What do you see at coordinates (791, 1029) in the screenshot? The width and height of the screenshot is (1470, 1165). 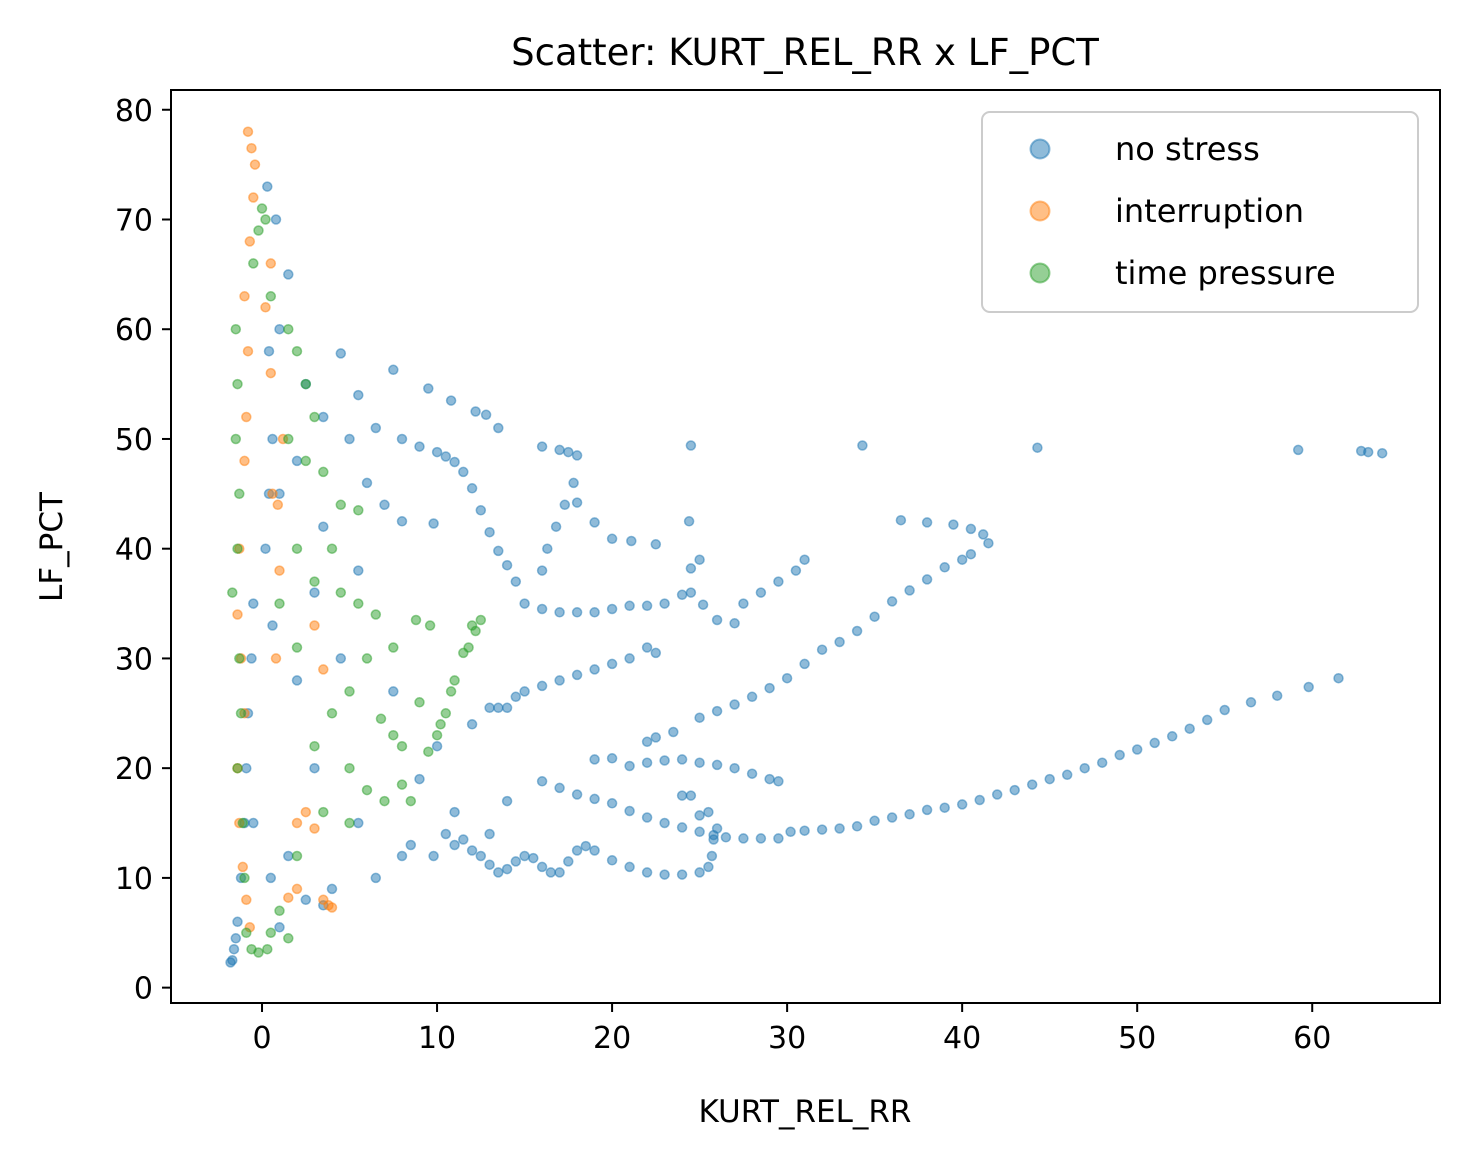 I see `x-axis: 0 10 20 30 40 50 60` at bounding box center [791, 1029].